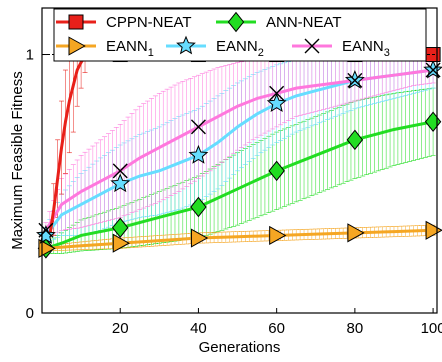 The image size is (442, 362). I want to click on x-tick-label: 20, so click(120, 328).